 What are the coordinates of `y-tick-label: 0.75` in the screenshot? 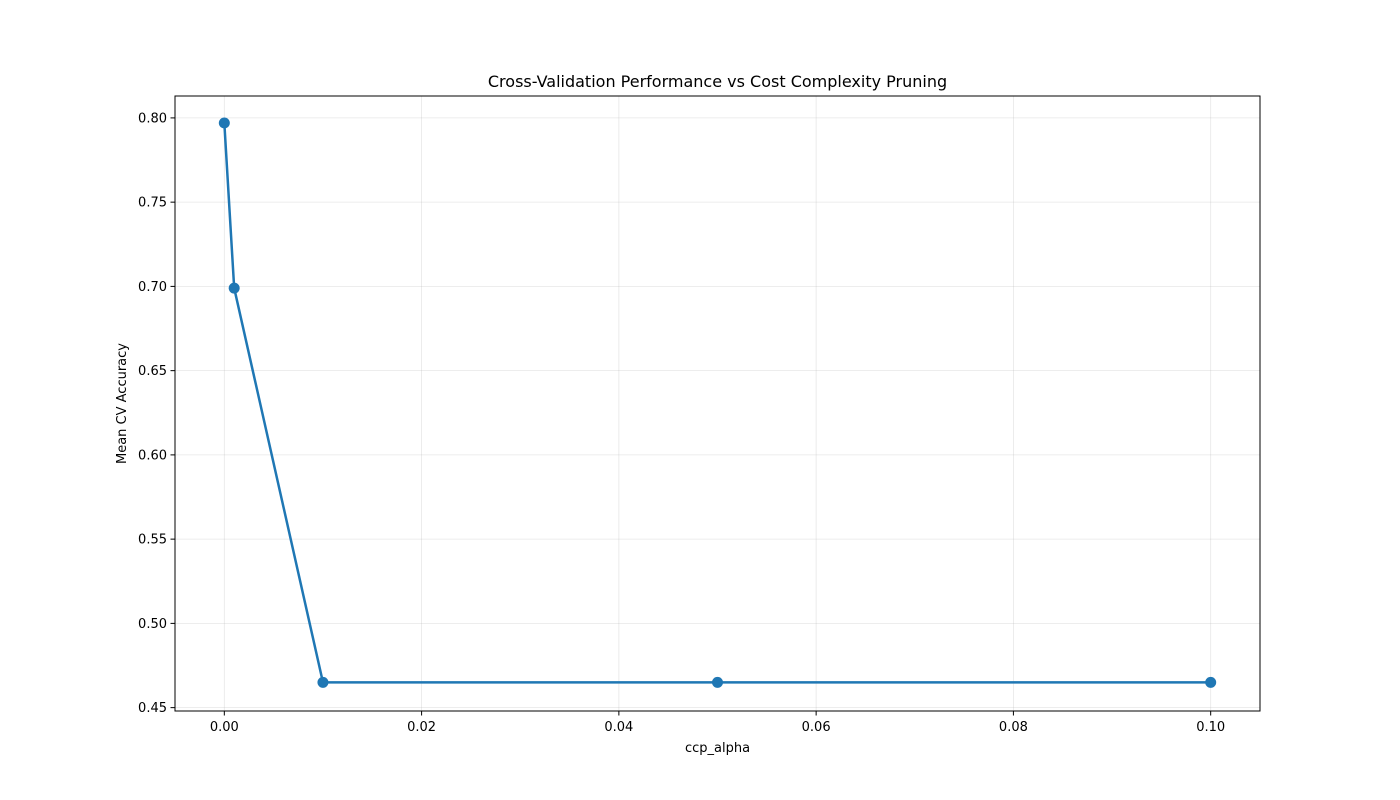 It's located at (152, 203).